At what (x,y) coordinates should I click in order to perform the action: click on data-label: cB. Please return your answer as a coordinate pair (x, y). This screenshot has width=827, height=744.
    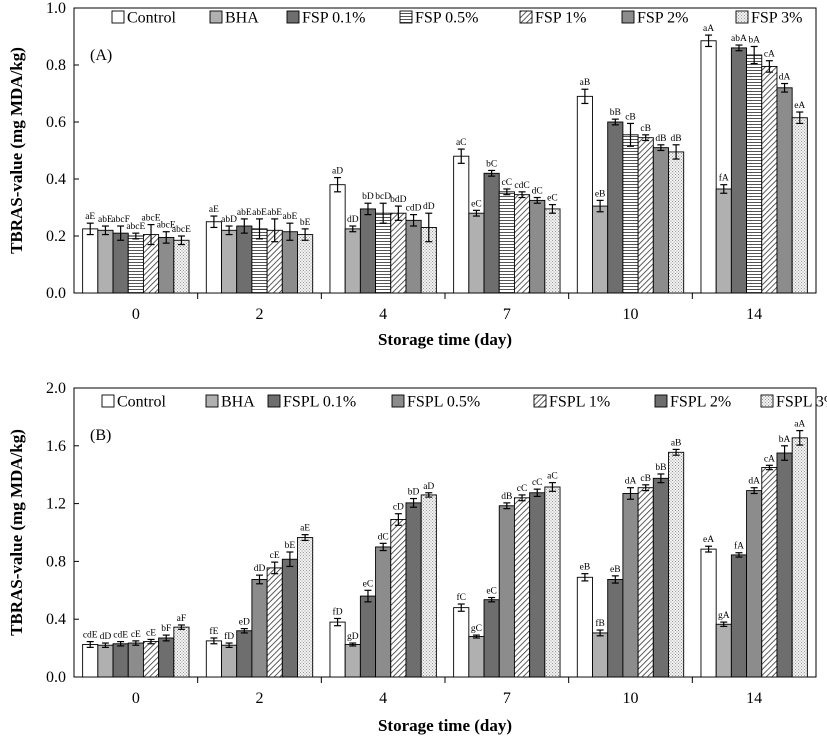
    Looking at the image, I should click on (645, 479).